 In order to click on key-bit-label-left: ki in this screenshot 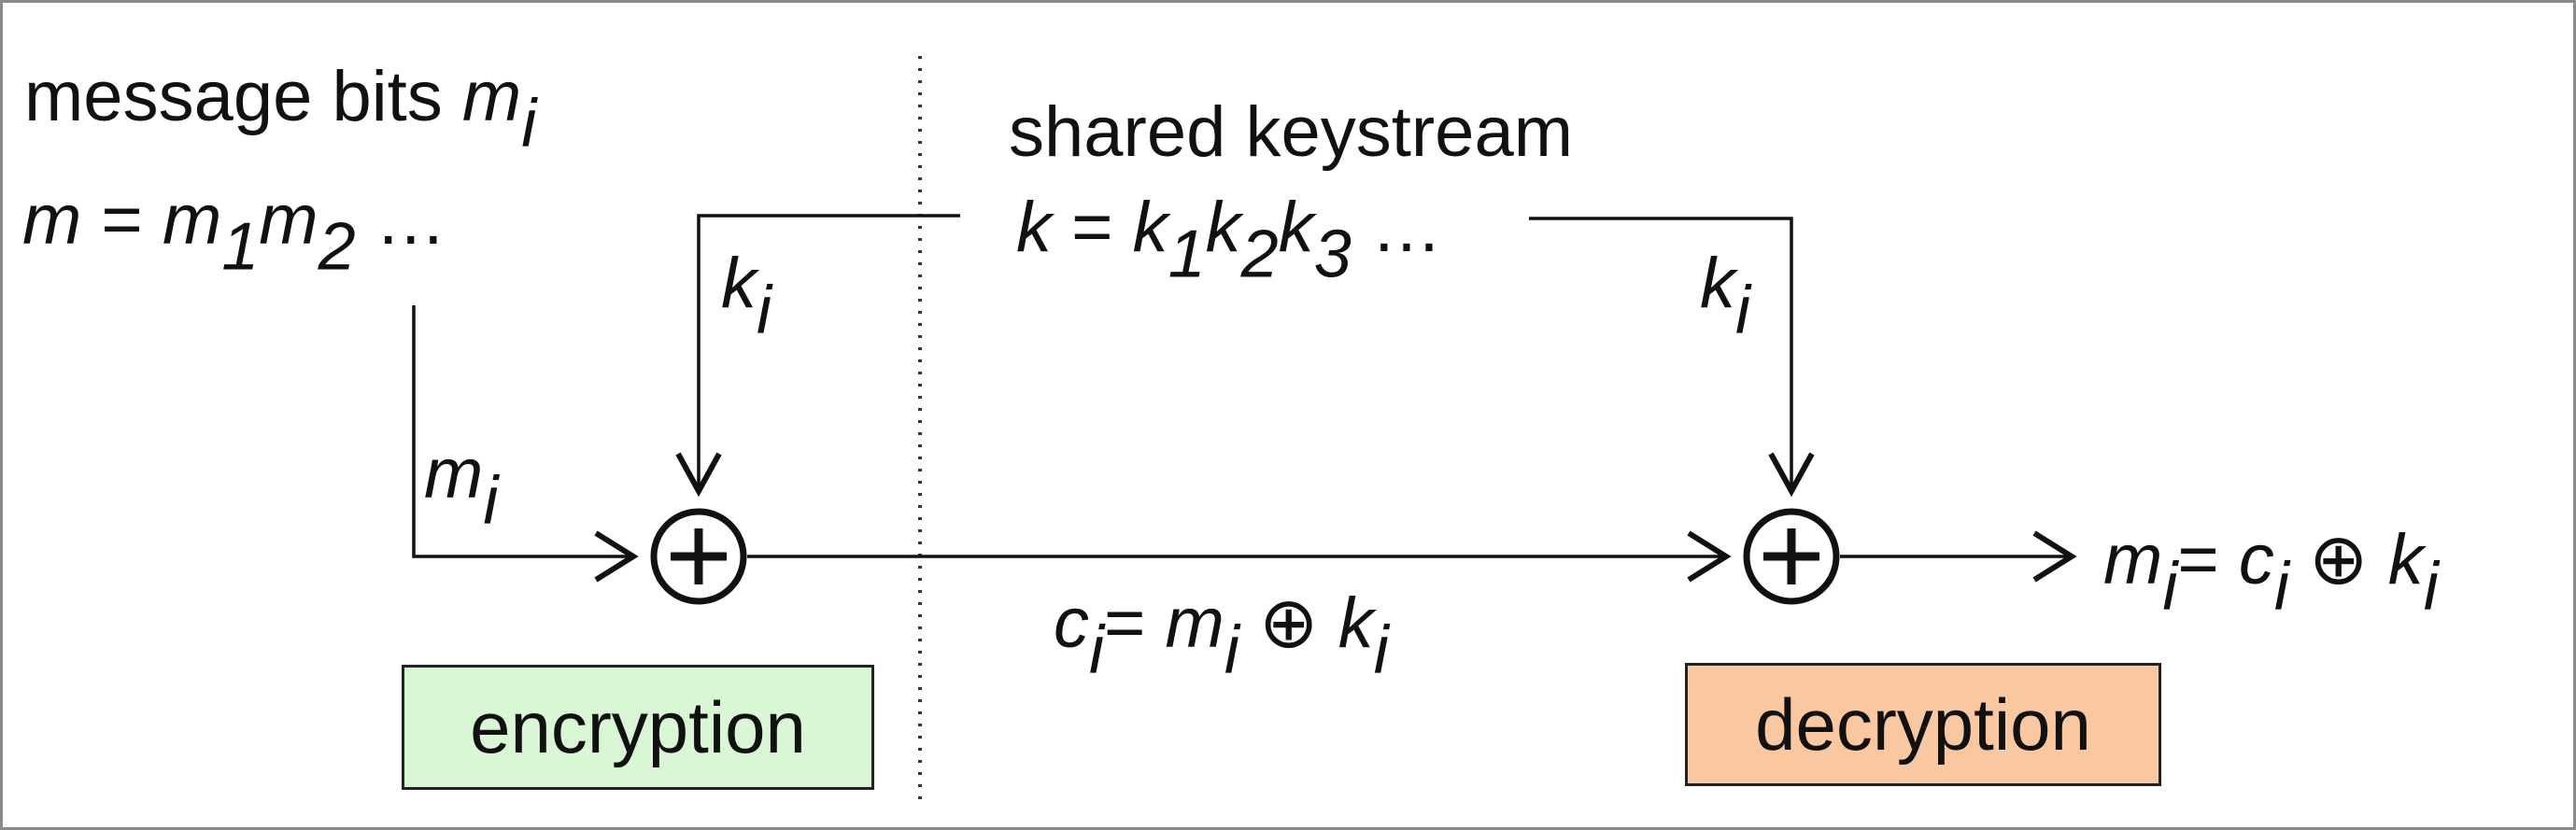, I will do `click(746, 296)`.